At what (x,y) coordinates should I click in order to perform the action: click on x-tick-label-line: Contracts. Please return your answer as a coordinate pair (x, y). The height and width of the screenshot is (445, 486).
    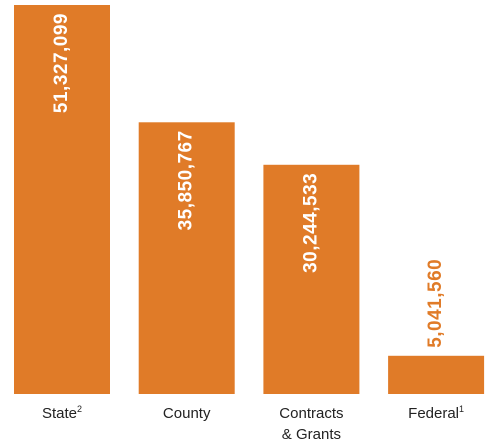
    Looking at the image, I should click on (311, 413).